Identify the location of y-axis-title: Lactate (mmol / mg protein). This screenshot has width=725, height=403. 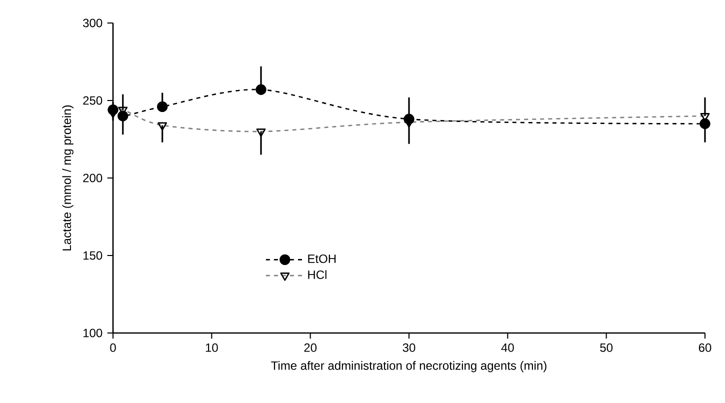
(68, 177).